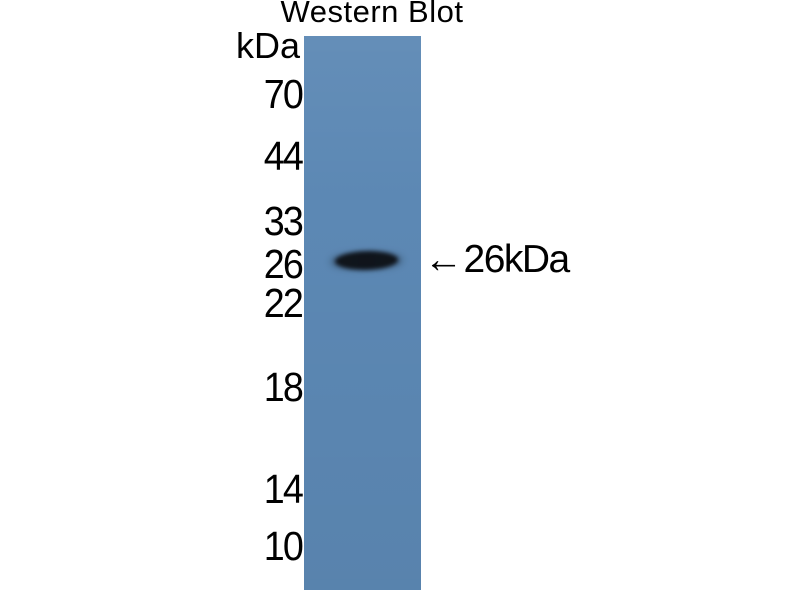  I want to click on band-annotation-label: 26kDa, so click(517, 259).